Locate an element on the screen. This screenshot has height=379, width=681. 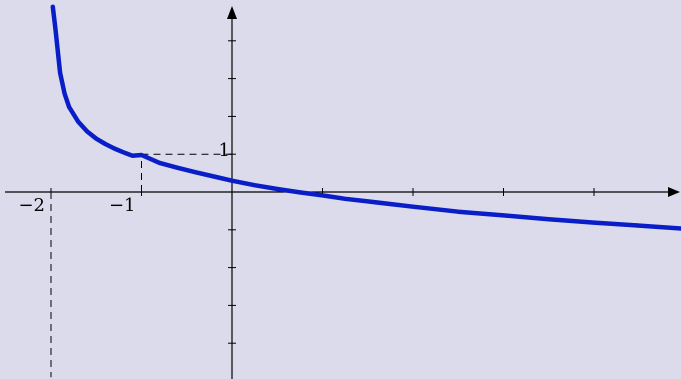
y-axis-arrowhead is located at coordinates (232, 12).